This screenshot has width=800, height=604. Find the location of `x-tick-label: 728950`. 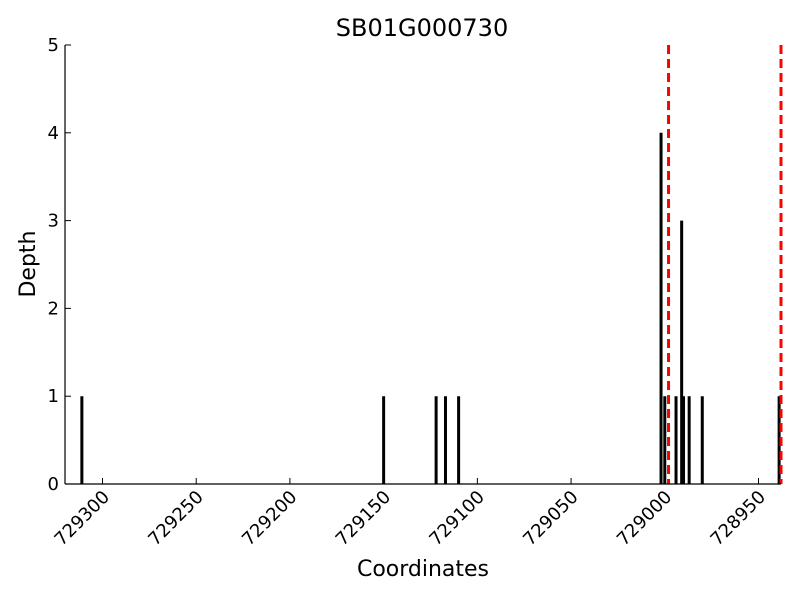

x-tick-label: 728950 is located at coordinates (738, 518).